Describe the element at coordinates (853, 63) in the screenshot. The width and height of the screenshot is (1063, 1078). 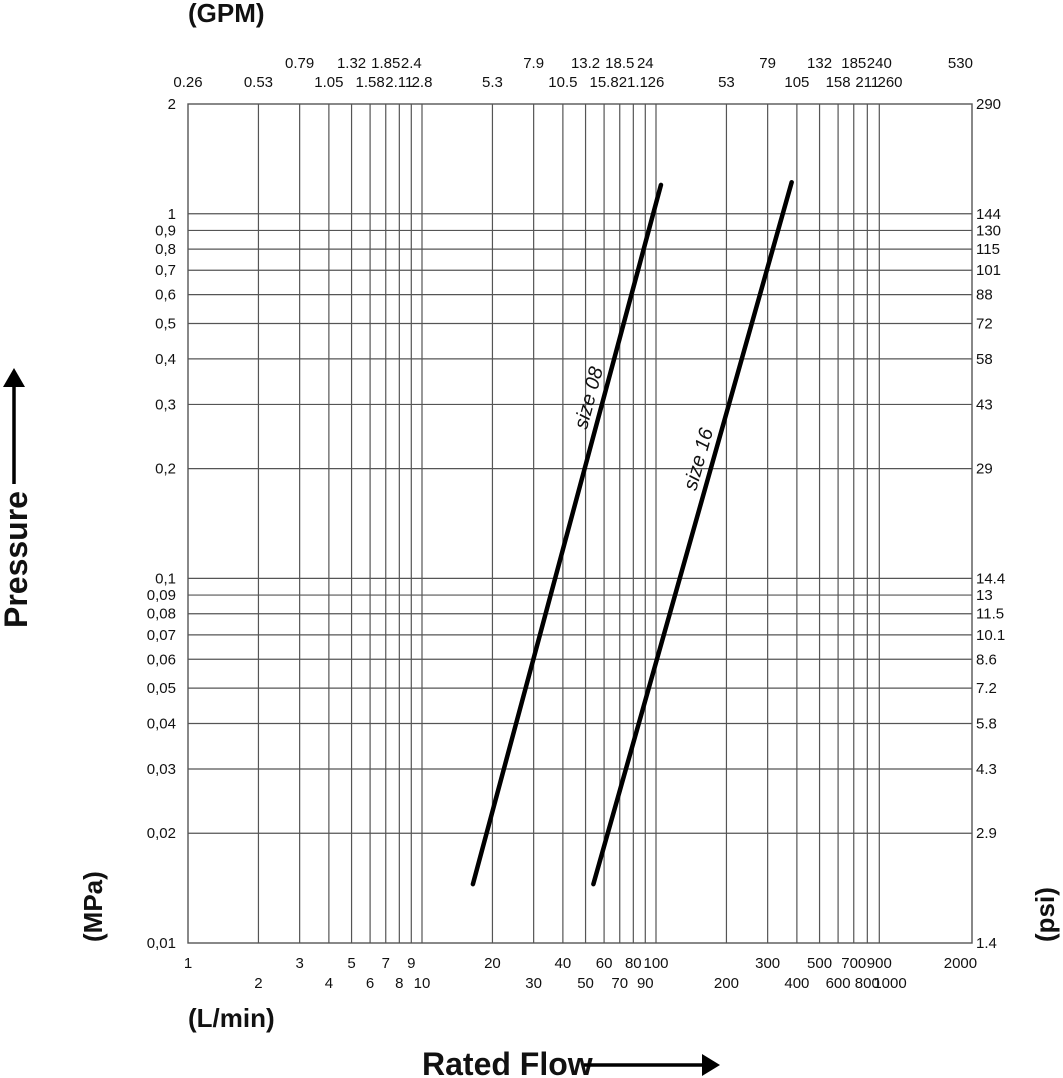
I see `top-x-tick-label: 185` at that location.